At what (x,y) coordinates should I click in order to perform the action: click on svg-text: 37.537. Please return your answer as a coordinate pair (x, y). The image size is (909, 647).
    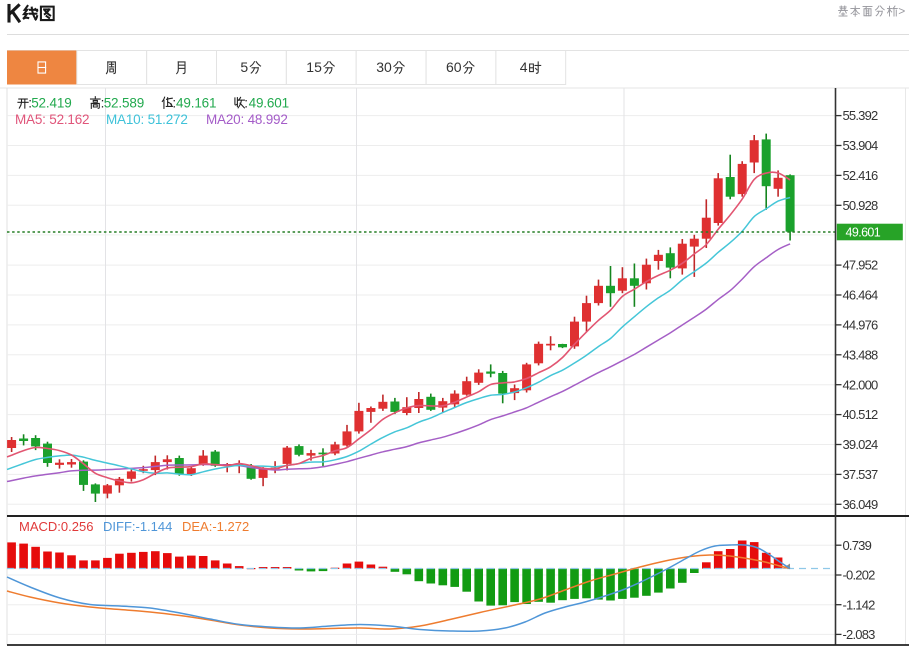
    Looking at the image, I should click on (861, 474).